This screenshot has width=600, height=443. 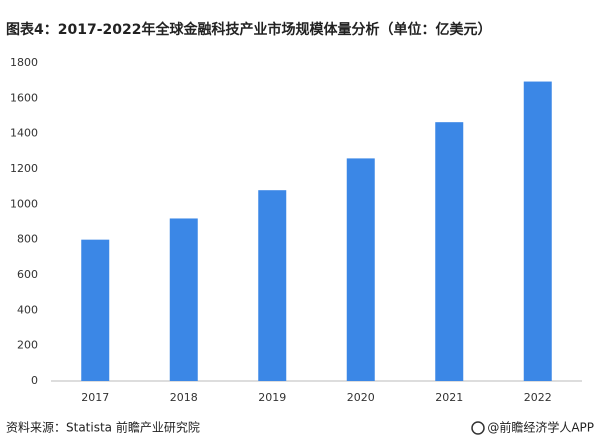 What do you see at coordinates (248, 29) in the screenshot?
I see `chart-title: 图表4：2017-2022年全球金融科技产业市场规模体量分析（单位：亿美元）` at bounding box center [248, 29].